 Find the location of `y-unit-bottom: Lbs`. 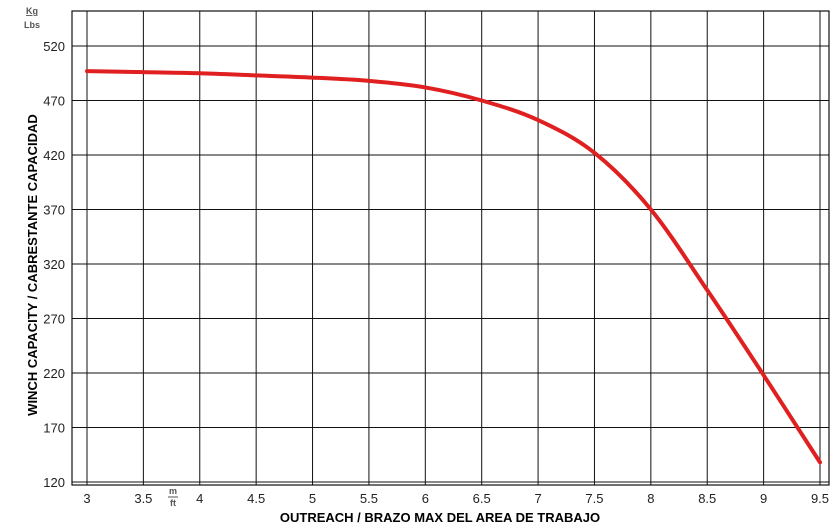

y-unit-bottom: Lbs is located at coordinates (32, 25).